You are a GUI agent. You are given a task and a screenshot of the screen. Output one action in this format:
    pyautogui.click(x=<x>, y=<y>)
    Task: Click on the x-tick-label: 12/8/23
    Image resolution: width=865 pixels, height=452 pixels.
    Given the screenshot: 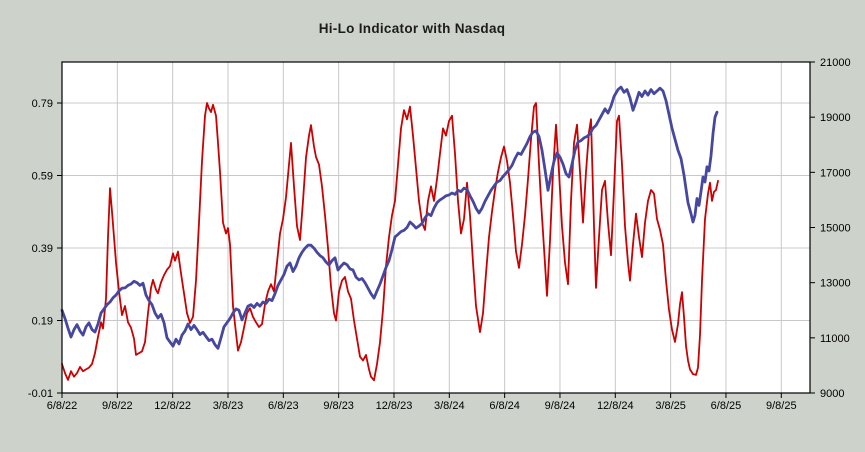 What is the action you would take?
    pyautogui.click(x=394, y=406)
    